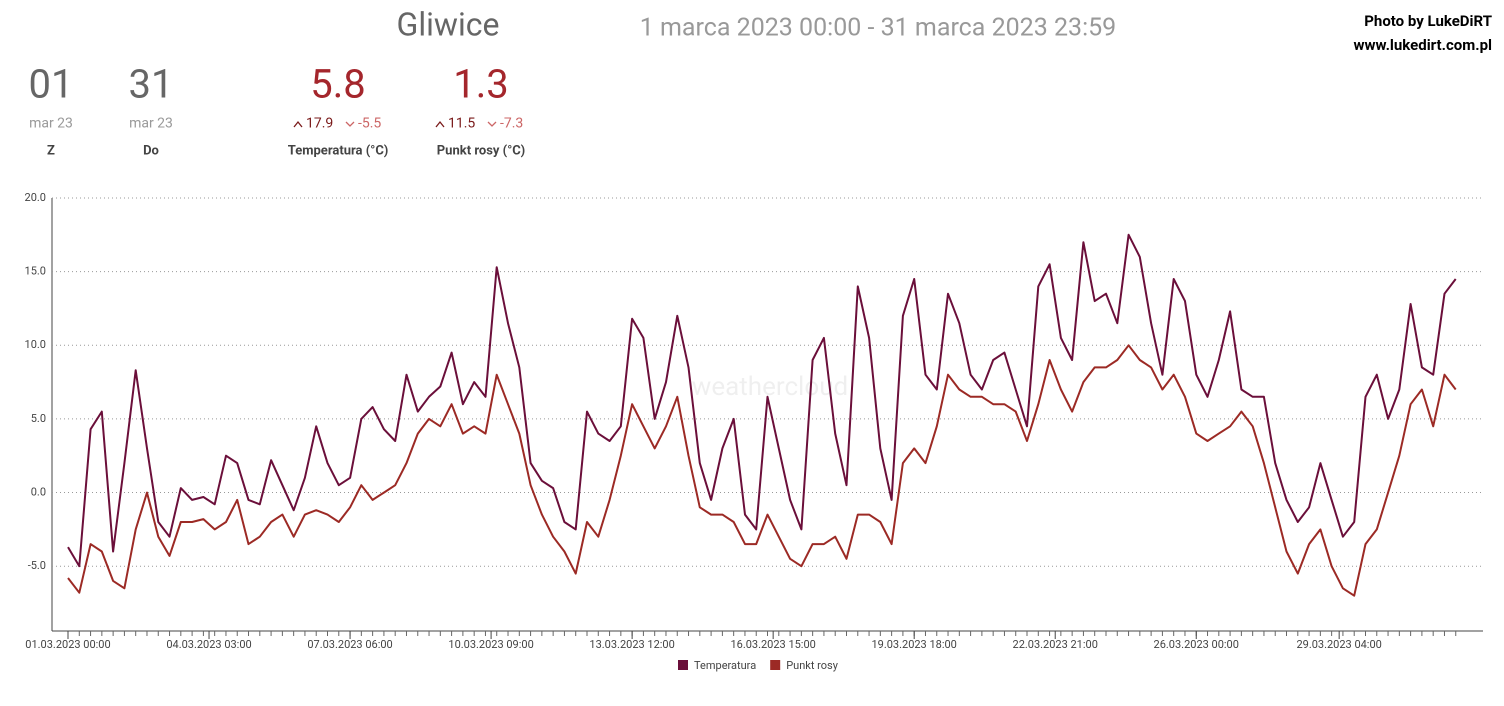 The image size is (1504, 706). What do you see at coordinates (1055, 644) in the screenshot?
I see `x-tick-label: 22.03.2023 21:00` at bounding box center [1055, 644].